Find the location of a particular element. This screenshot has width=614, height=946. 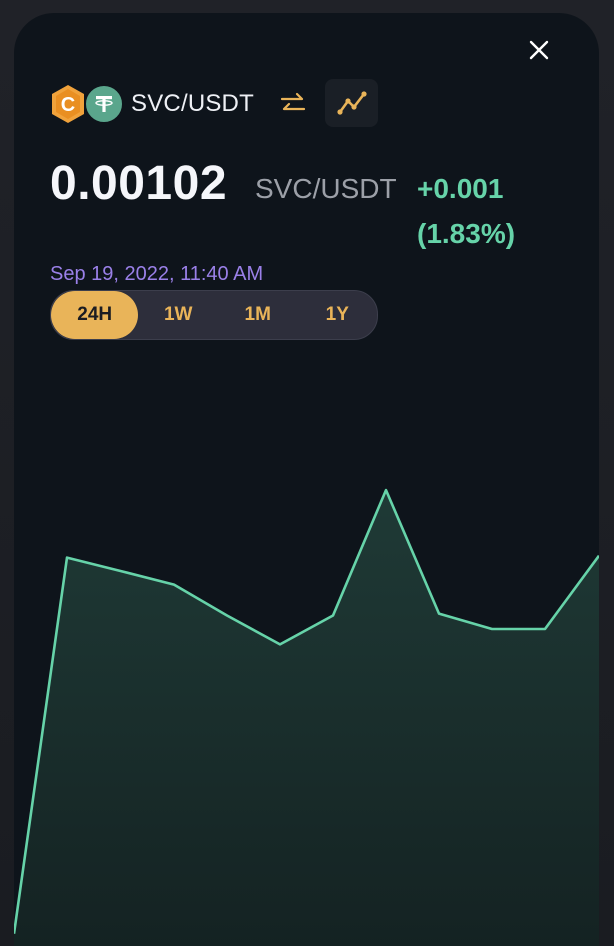

line-chart-icon is located at coordinates (351, 103).